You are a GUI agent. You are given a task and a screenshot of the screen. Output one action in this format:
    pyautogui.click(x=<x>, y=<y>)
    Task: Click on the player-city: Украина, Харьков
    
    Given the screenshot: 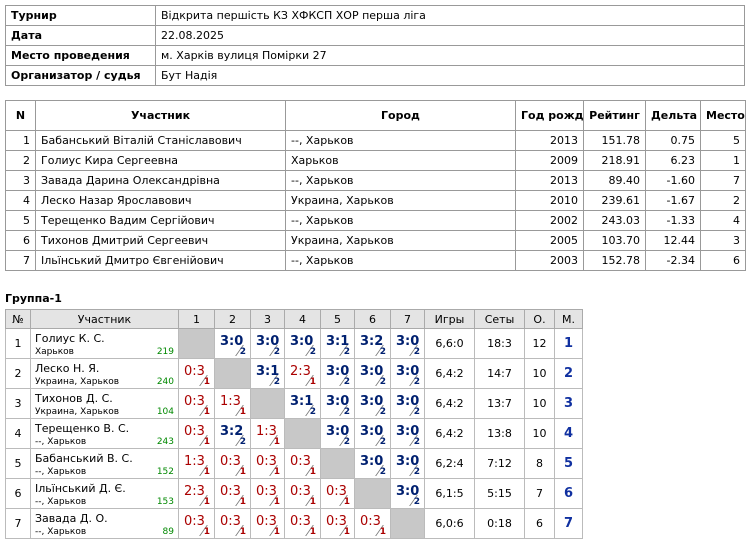 What is the action you would take?
    pyautogui.click(x=77, y=412)
    